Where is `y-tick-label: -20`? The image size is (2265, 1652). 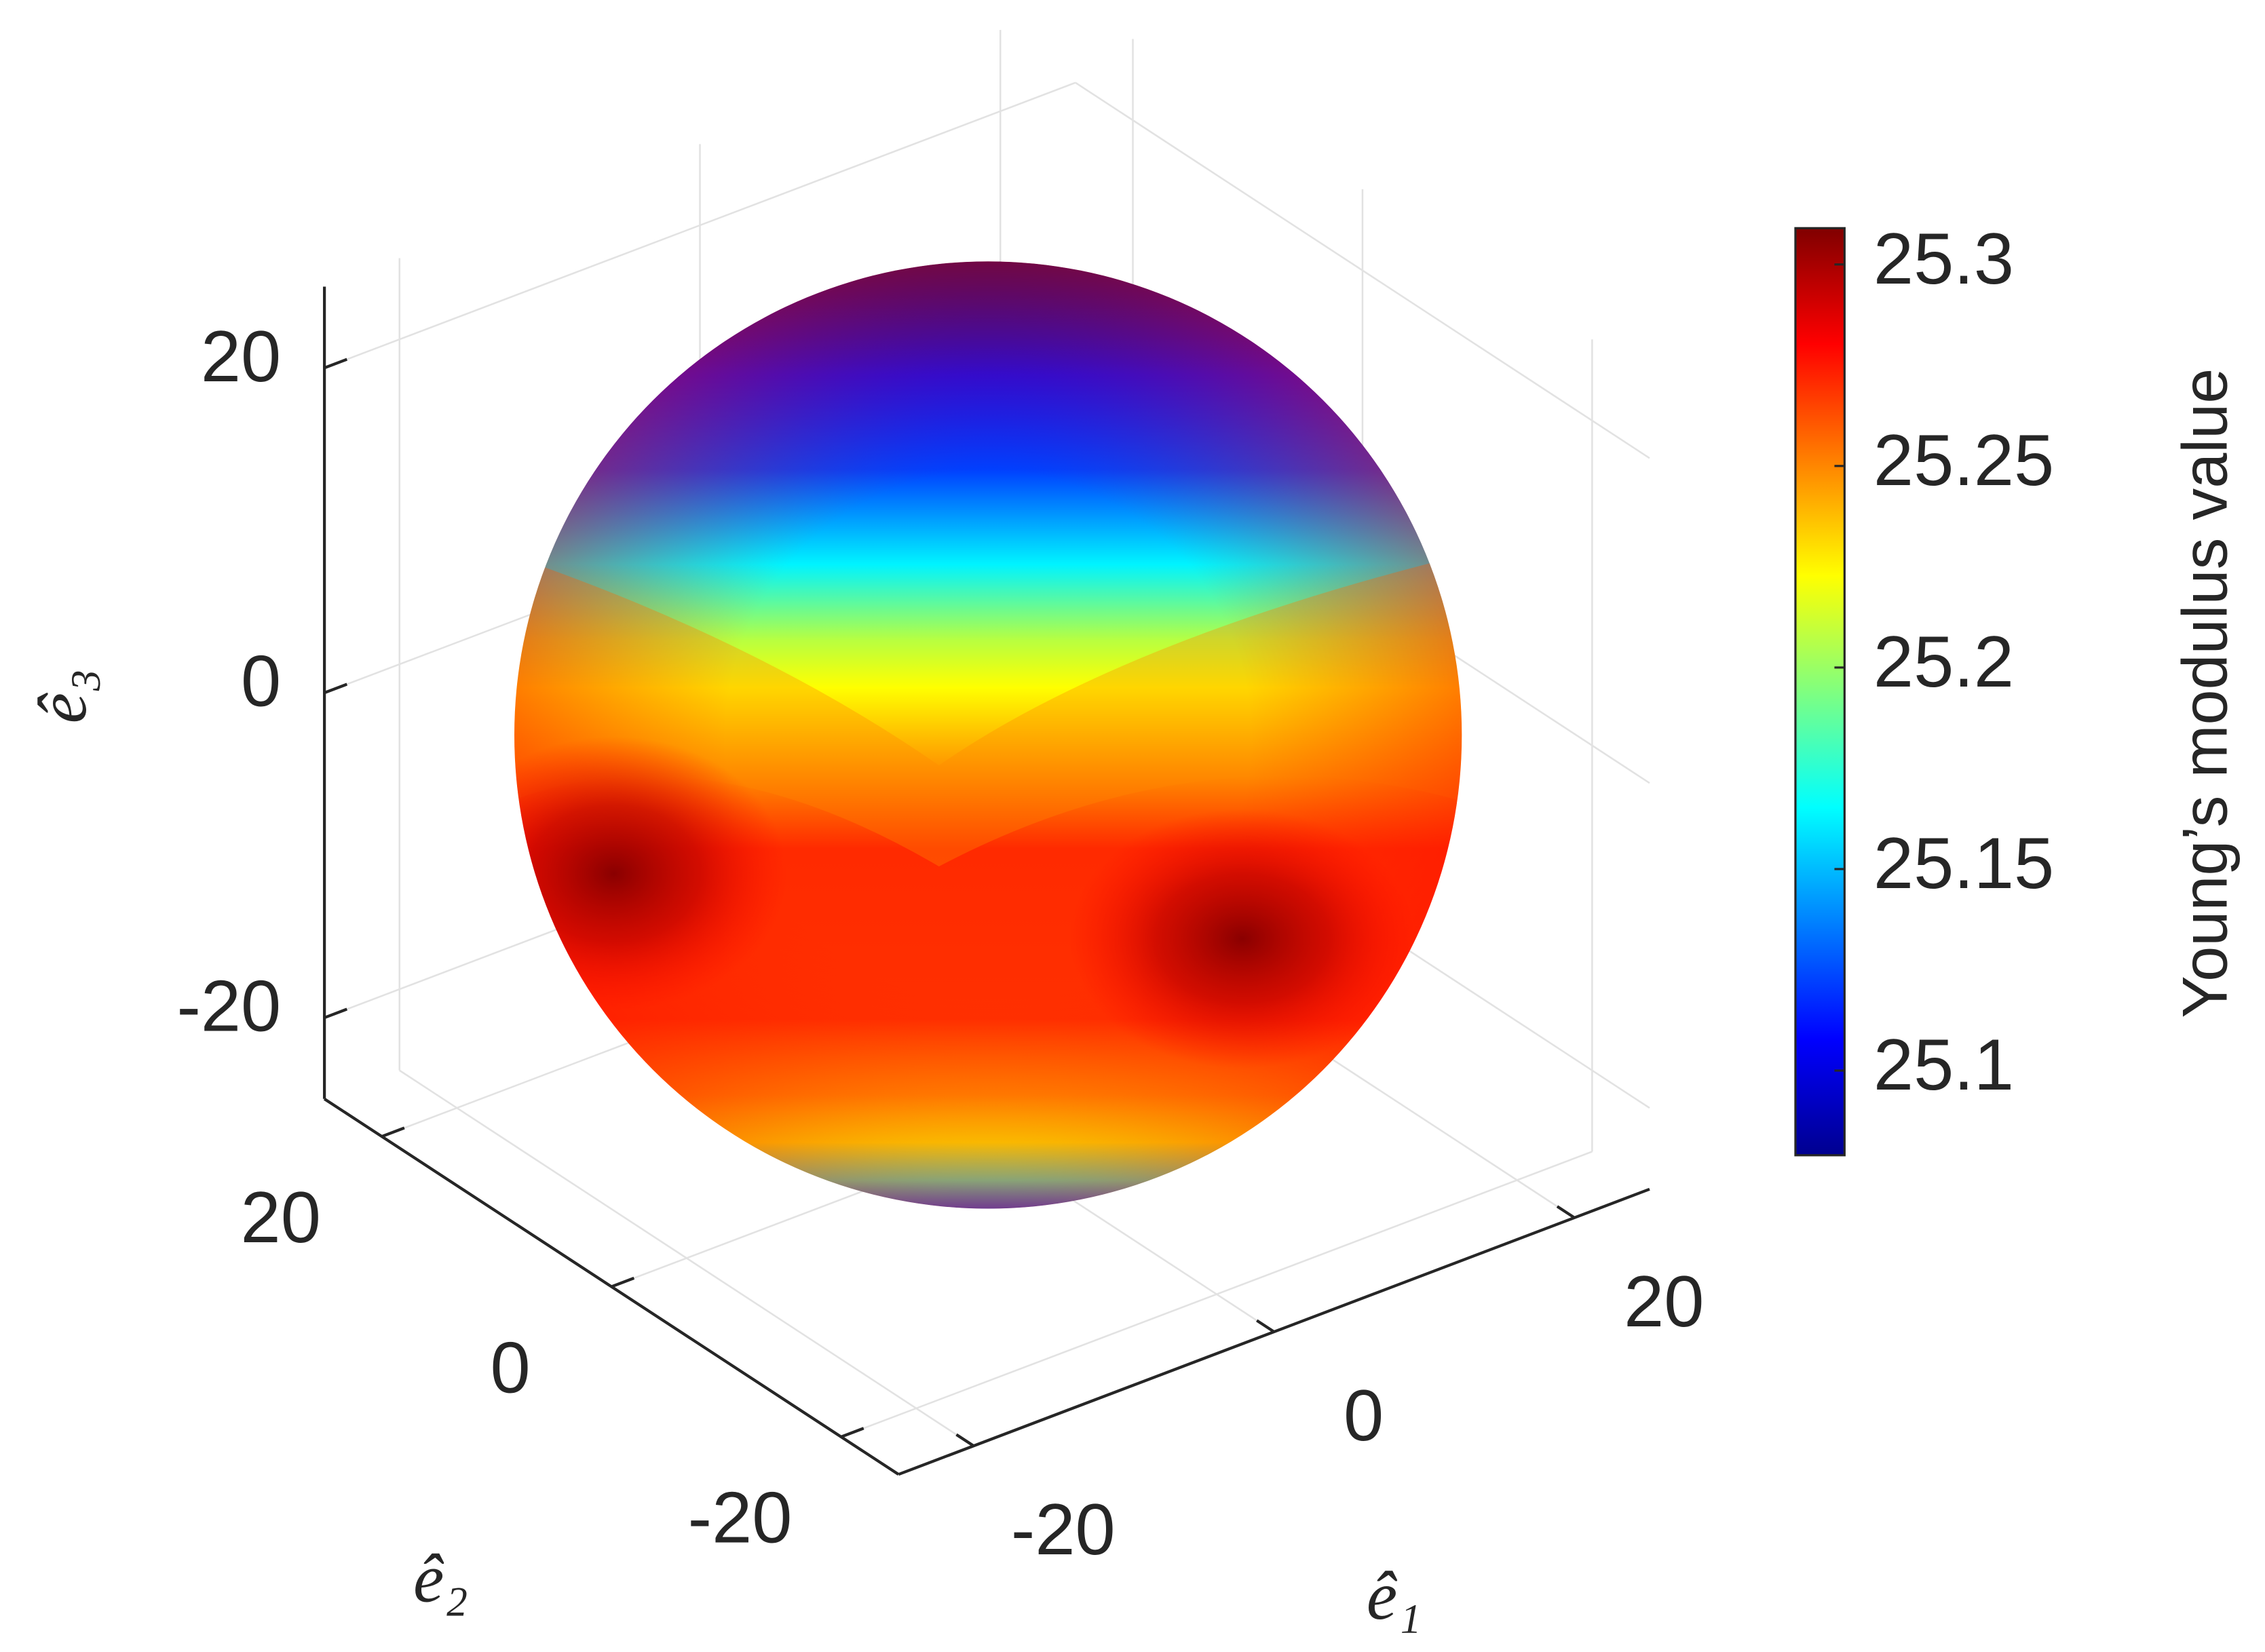
y-tick-label: -20 is located at coordinates (740, 1518).